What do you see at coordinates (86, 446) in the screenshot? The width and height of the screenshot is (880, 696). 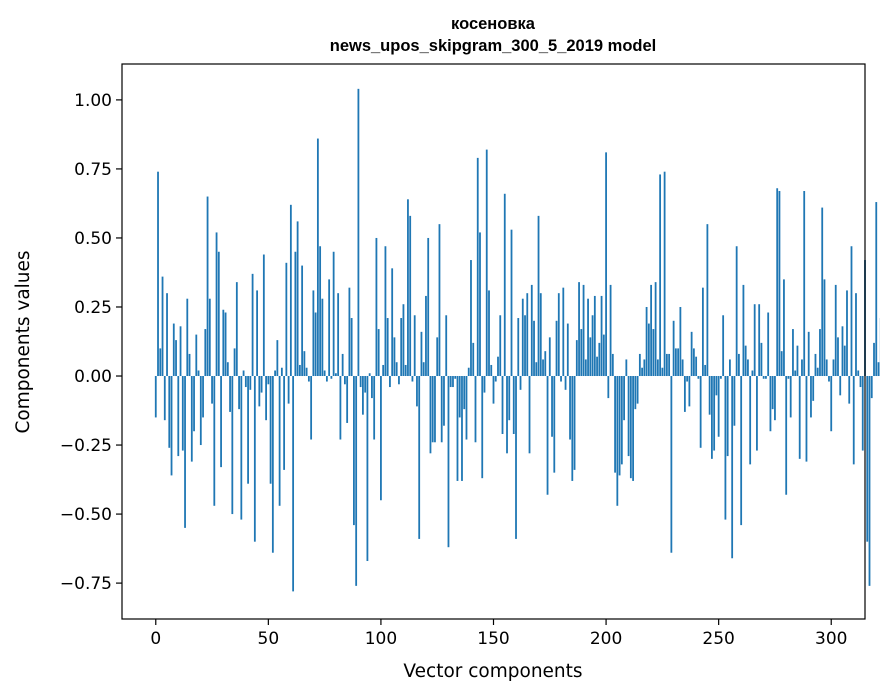 I see `y-tick-label: −0.25` at bounding box center [86, 446].